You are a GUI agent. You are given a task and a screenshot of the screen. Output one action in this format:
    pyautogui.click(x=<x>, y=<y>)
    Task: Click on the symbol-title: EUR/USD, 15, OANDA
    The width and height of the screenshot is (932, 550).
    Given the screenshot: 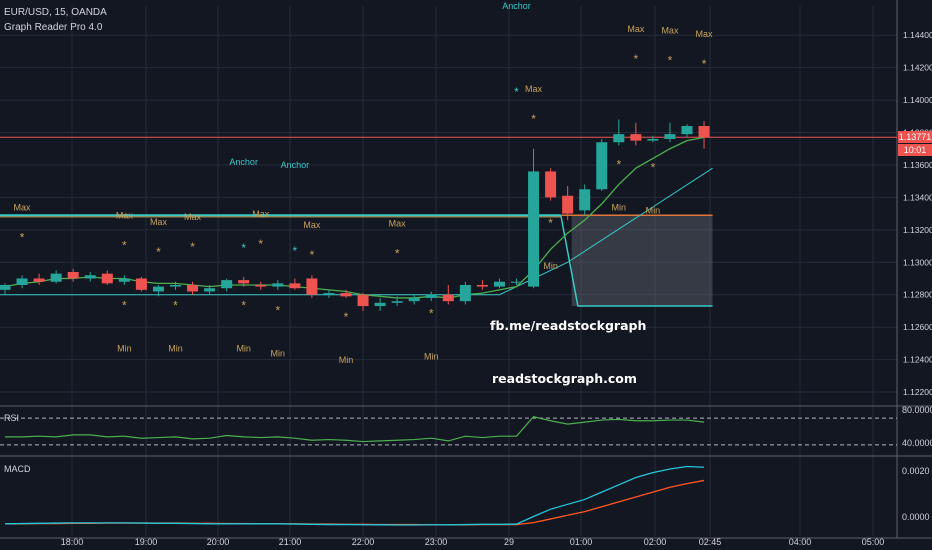 What is the action you would take?
    pyautogui.click(x=55, y=12)
    